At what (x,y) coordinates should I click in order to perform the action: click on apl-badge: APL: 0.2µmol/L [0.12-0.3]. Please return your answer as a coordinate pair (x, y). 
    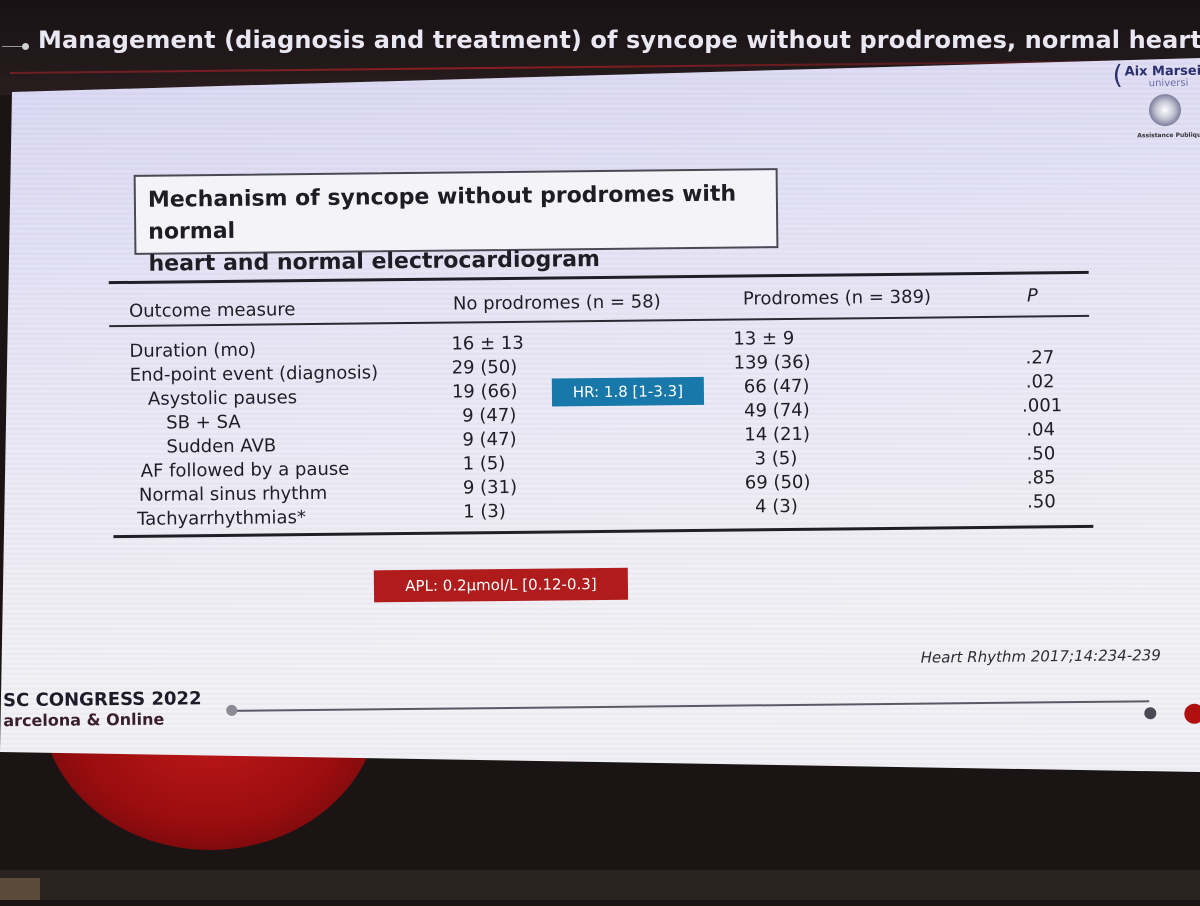
    Looking at the image, I should click on (501, 585).